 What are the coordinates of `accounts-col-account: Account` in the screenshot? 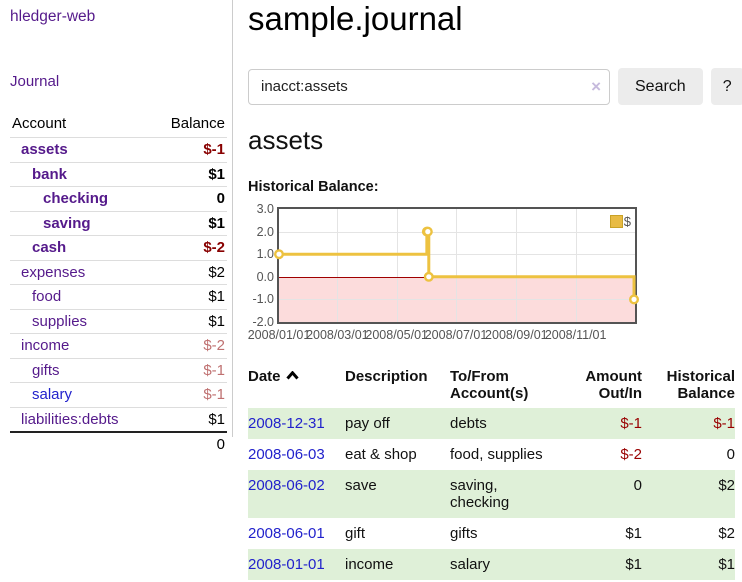 It's located at (81, 125).